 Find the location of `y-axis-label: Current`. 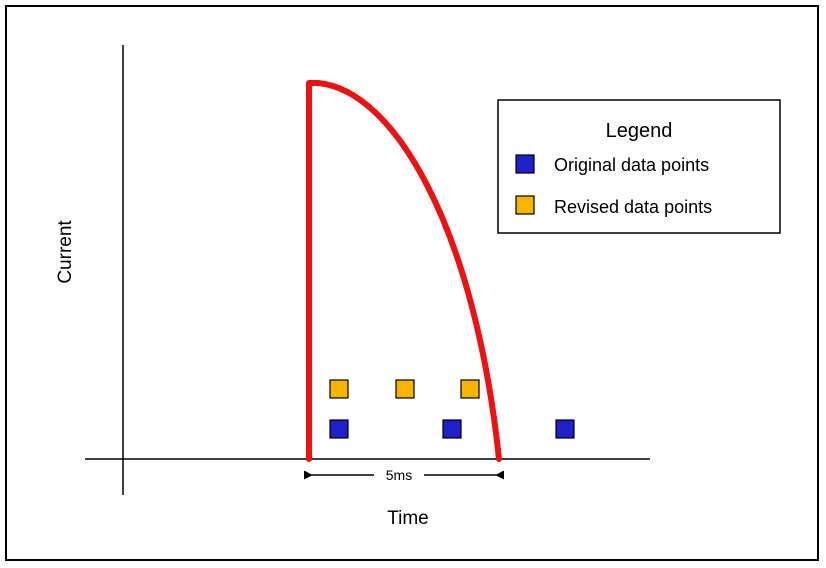

y-axis-label: Current is located at coordinates (65, 252).